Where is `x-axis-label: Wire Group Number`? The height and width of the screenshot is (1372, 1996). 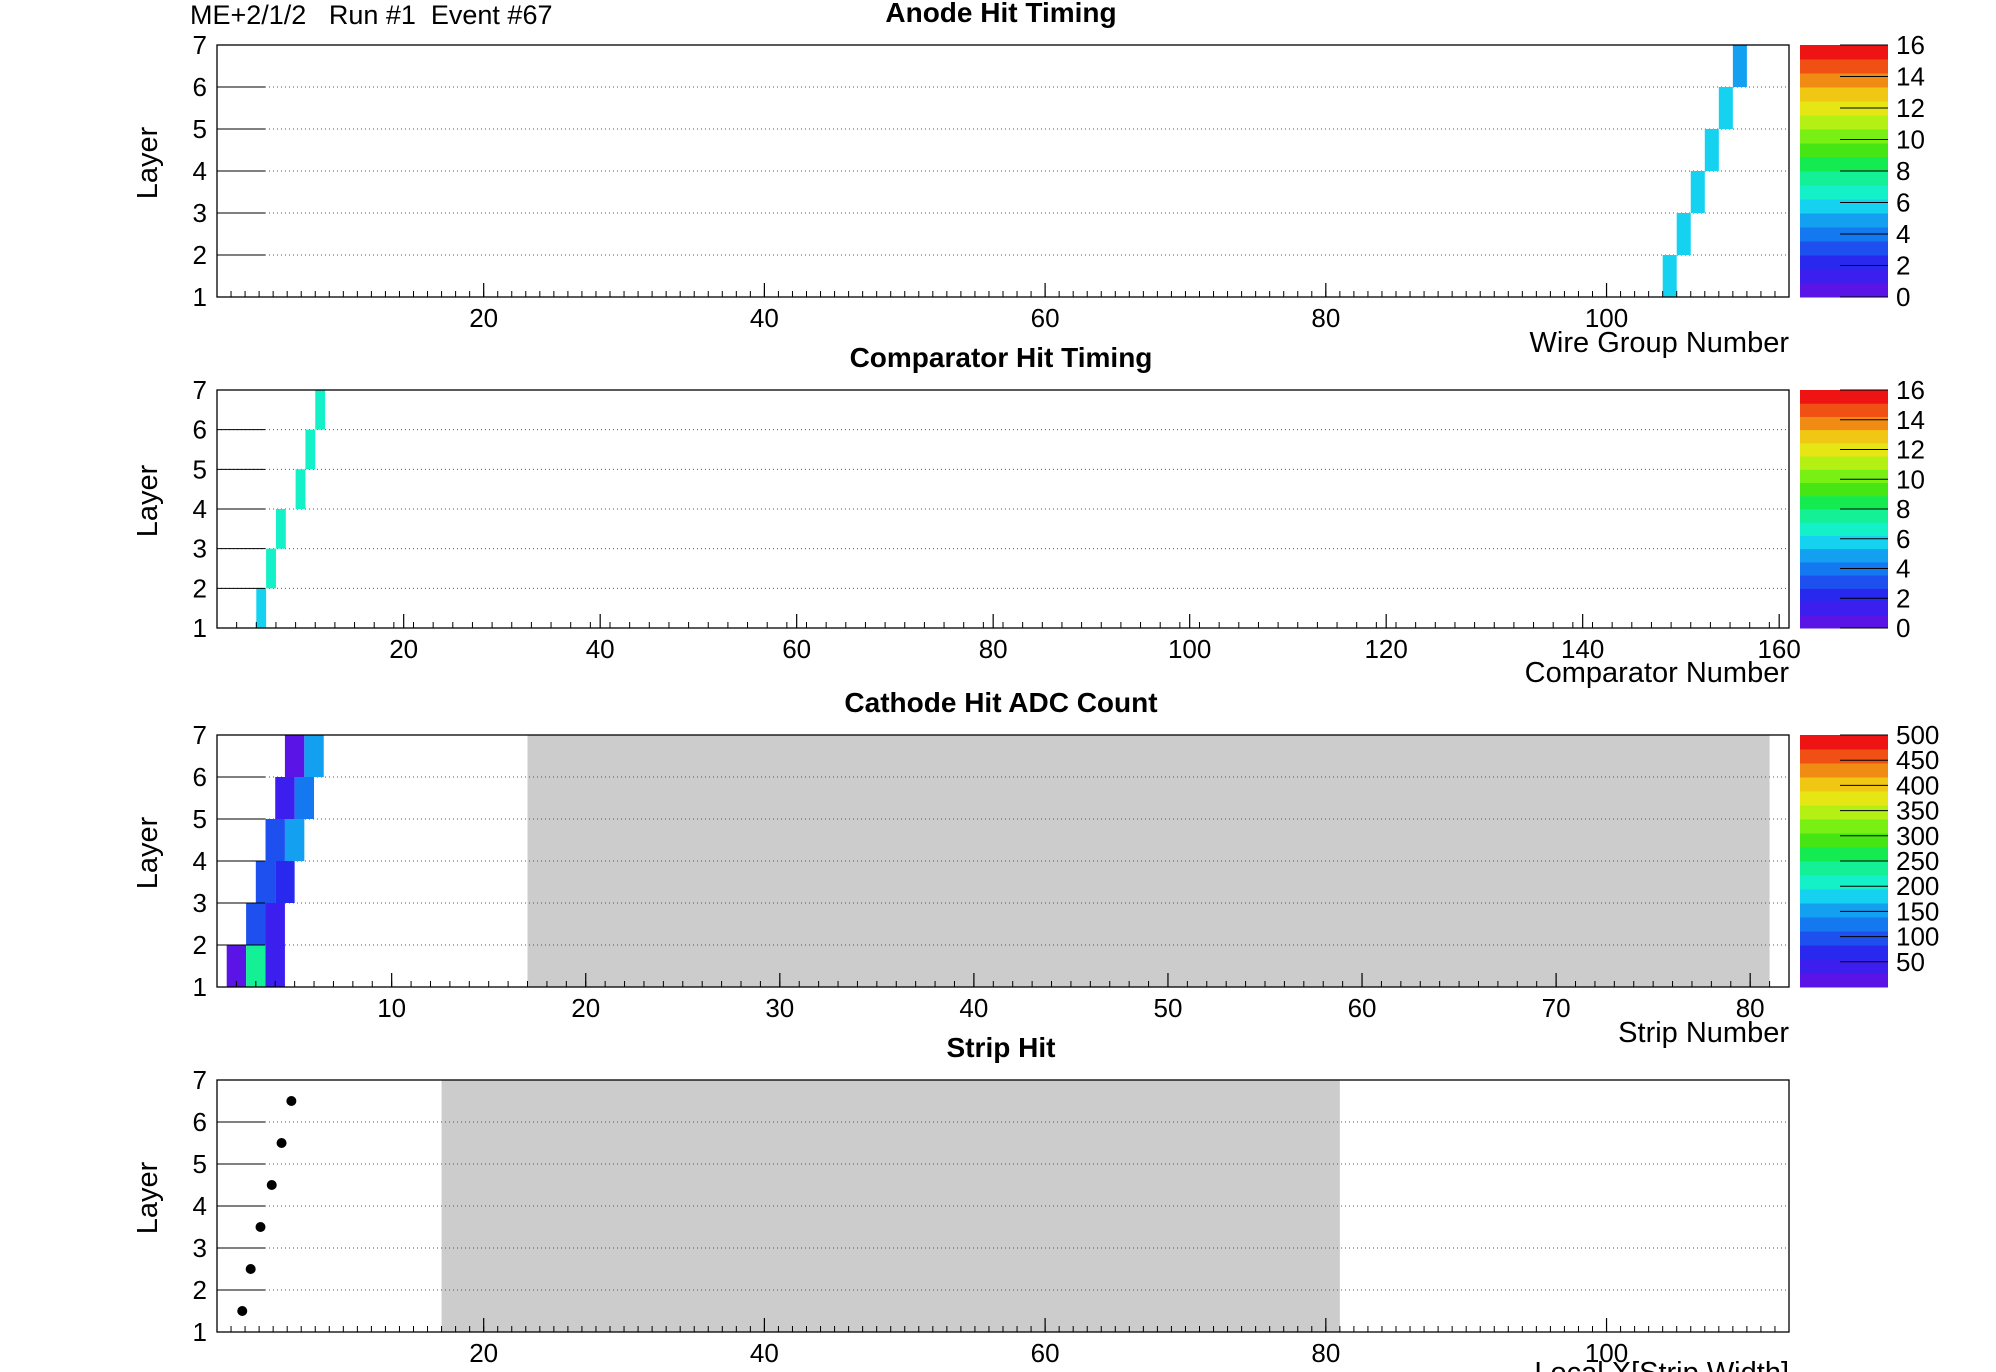
x-axis-label: Wire Group Number is located at coordinates (1660, 343).